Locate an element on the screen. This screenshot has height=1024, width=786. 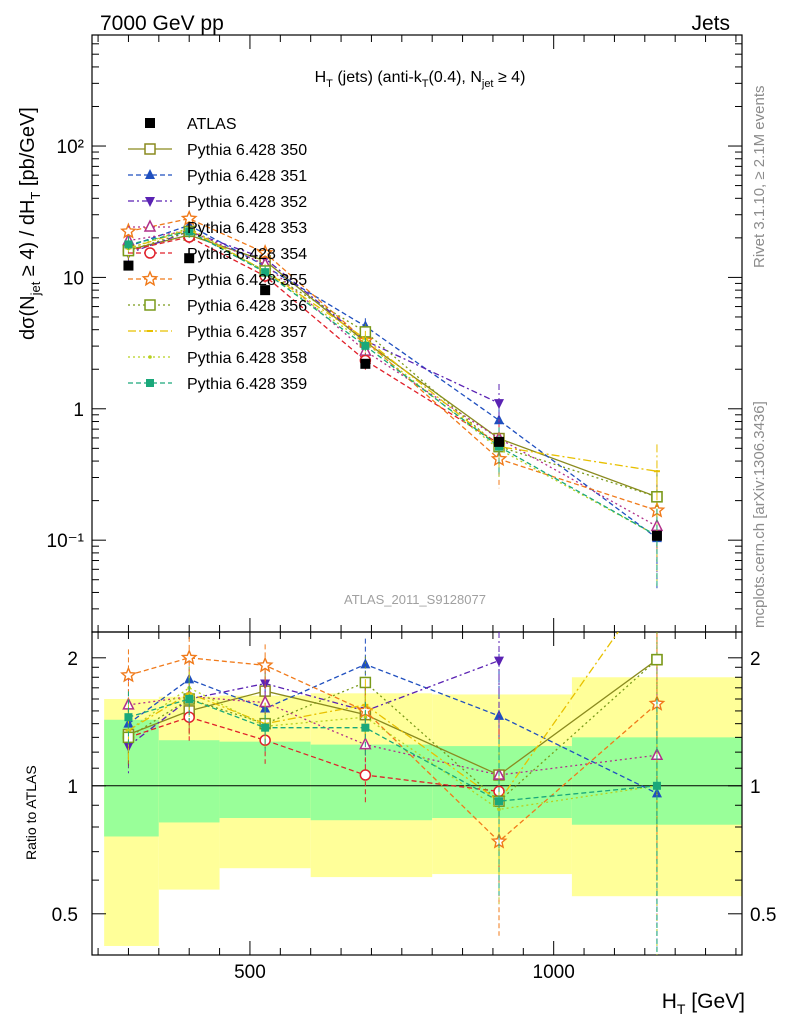
legend-label: Pythia 6.428 350 is located at coordinates (247, 150).